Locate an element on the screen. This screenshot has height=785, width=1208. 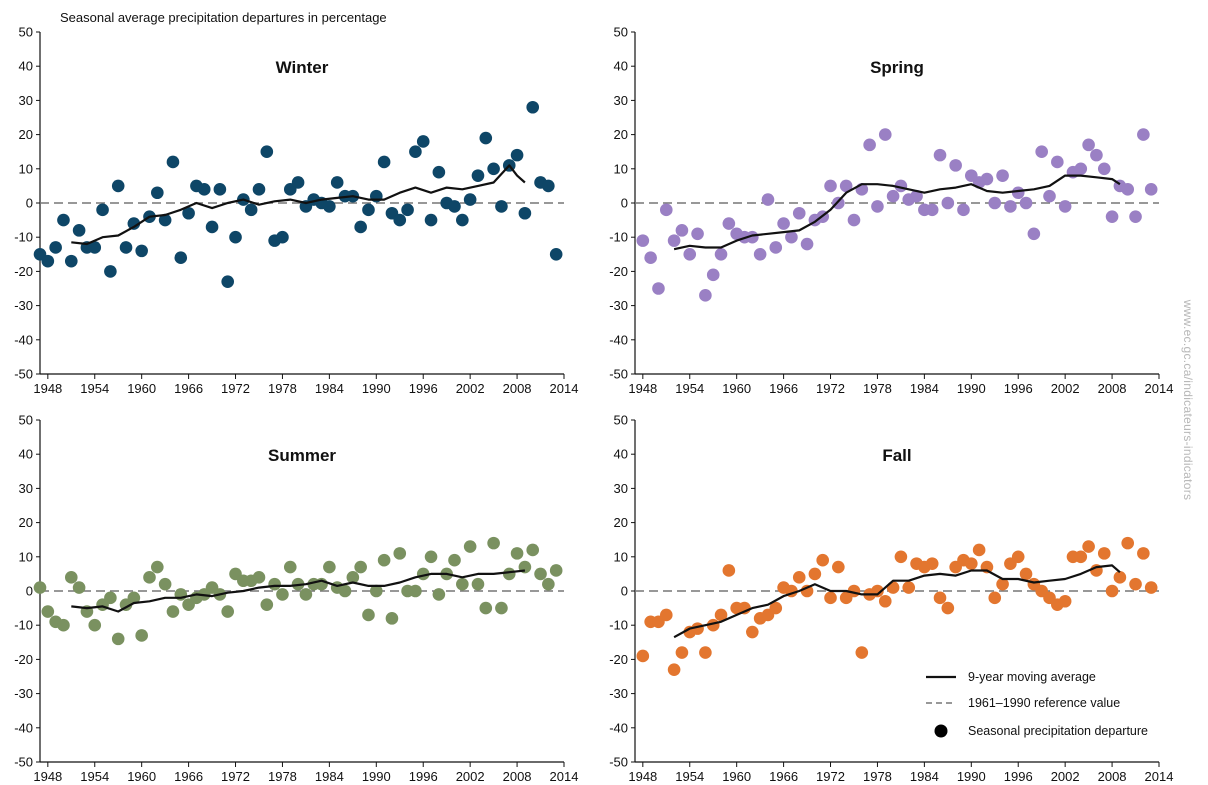
data-point-spring-1980 is located at coordinates (893, 196).